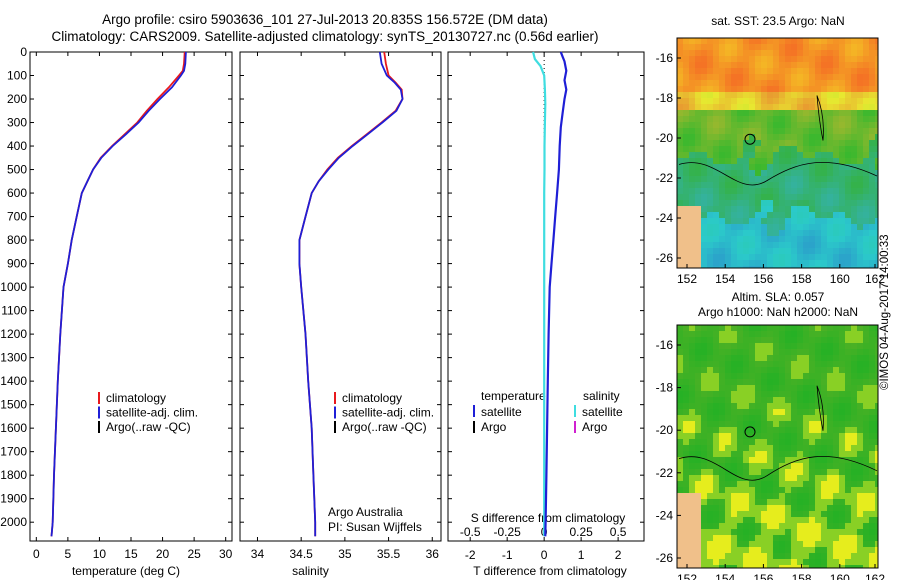  What do you see at coordinates (13, 381) in the screenshot?
I see `y-tick-label: 1400` at bounding box center [13, 381].